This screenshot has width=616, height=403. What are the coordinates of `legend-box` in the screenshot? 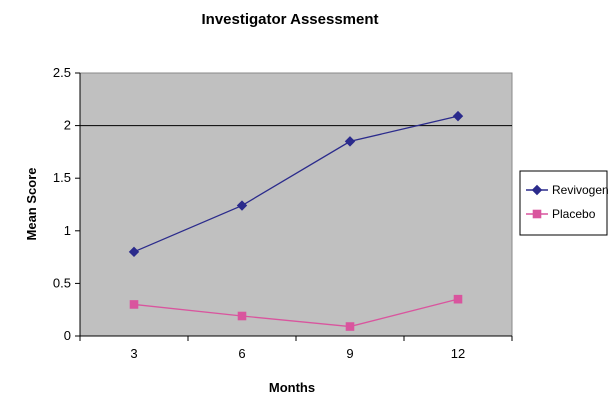 It's located at (563, 203).